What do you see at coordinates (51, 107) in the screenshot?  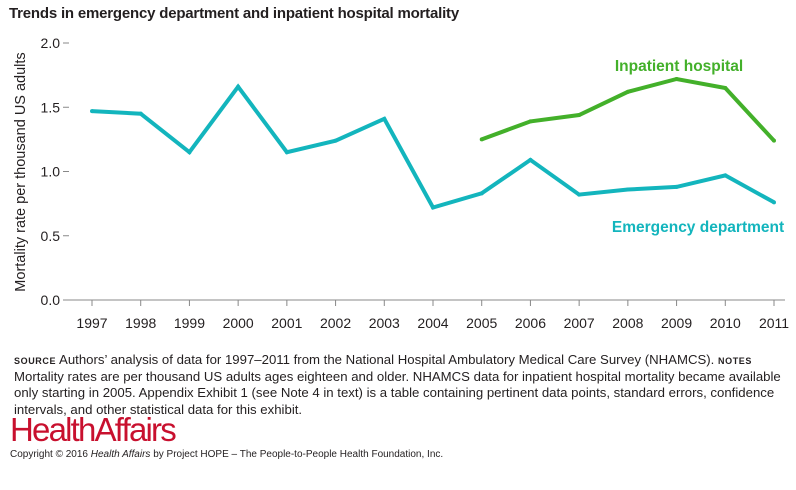 I see `y-tick-label: 1.5` at bounding box center [51, 107].